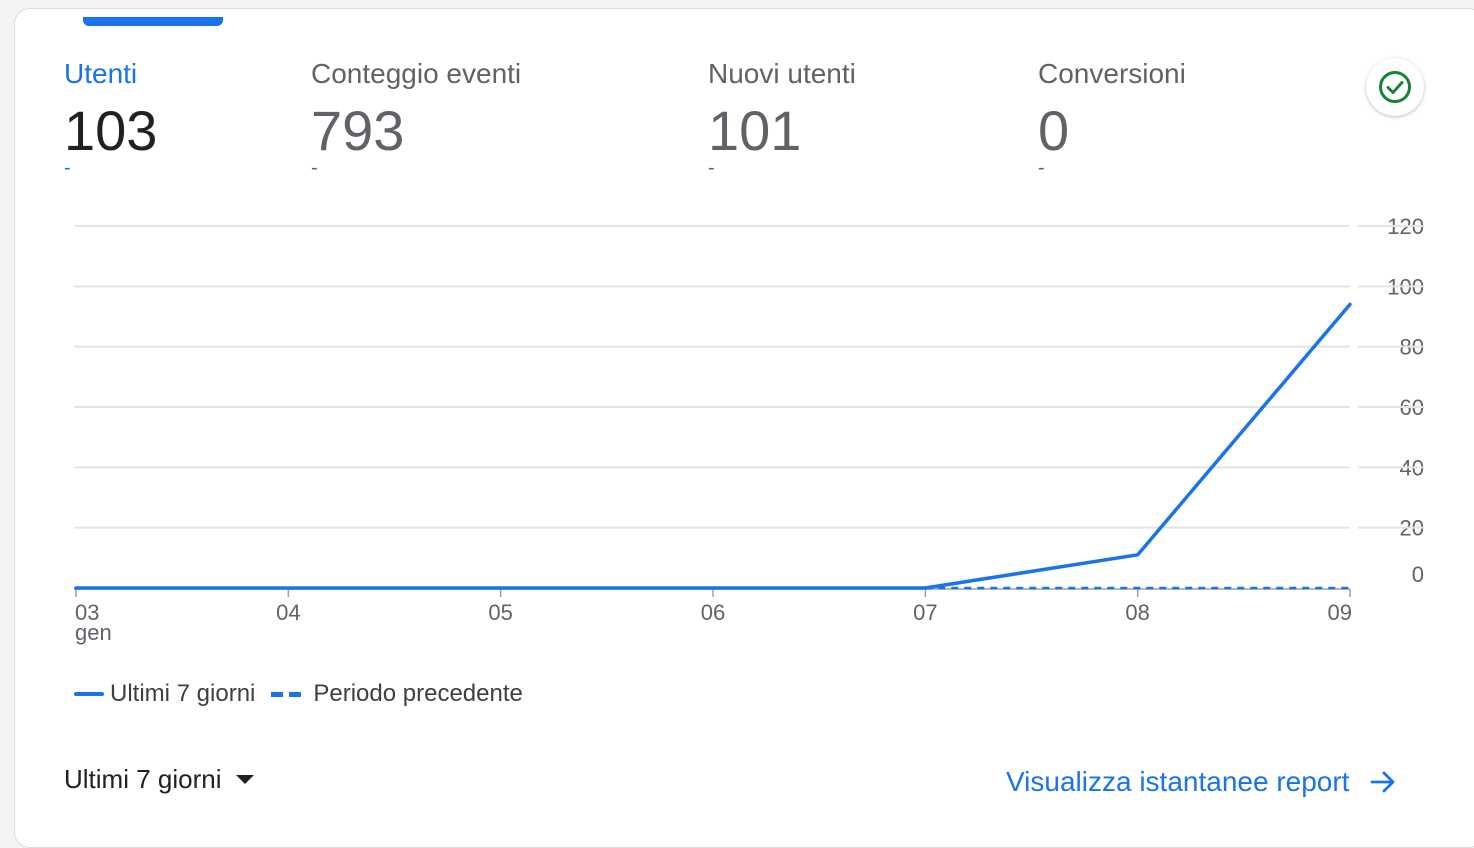  I want to click on caret-down-icon, so click(244, 779).